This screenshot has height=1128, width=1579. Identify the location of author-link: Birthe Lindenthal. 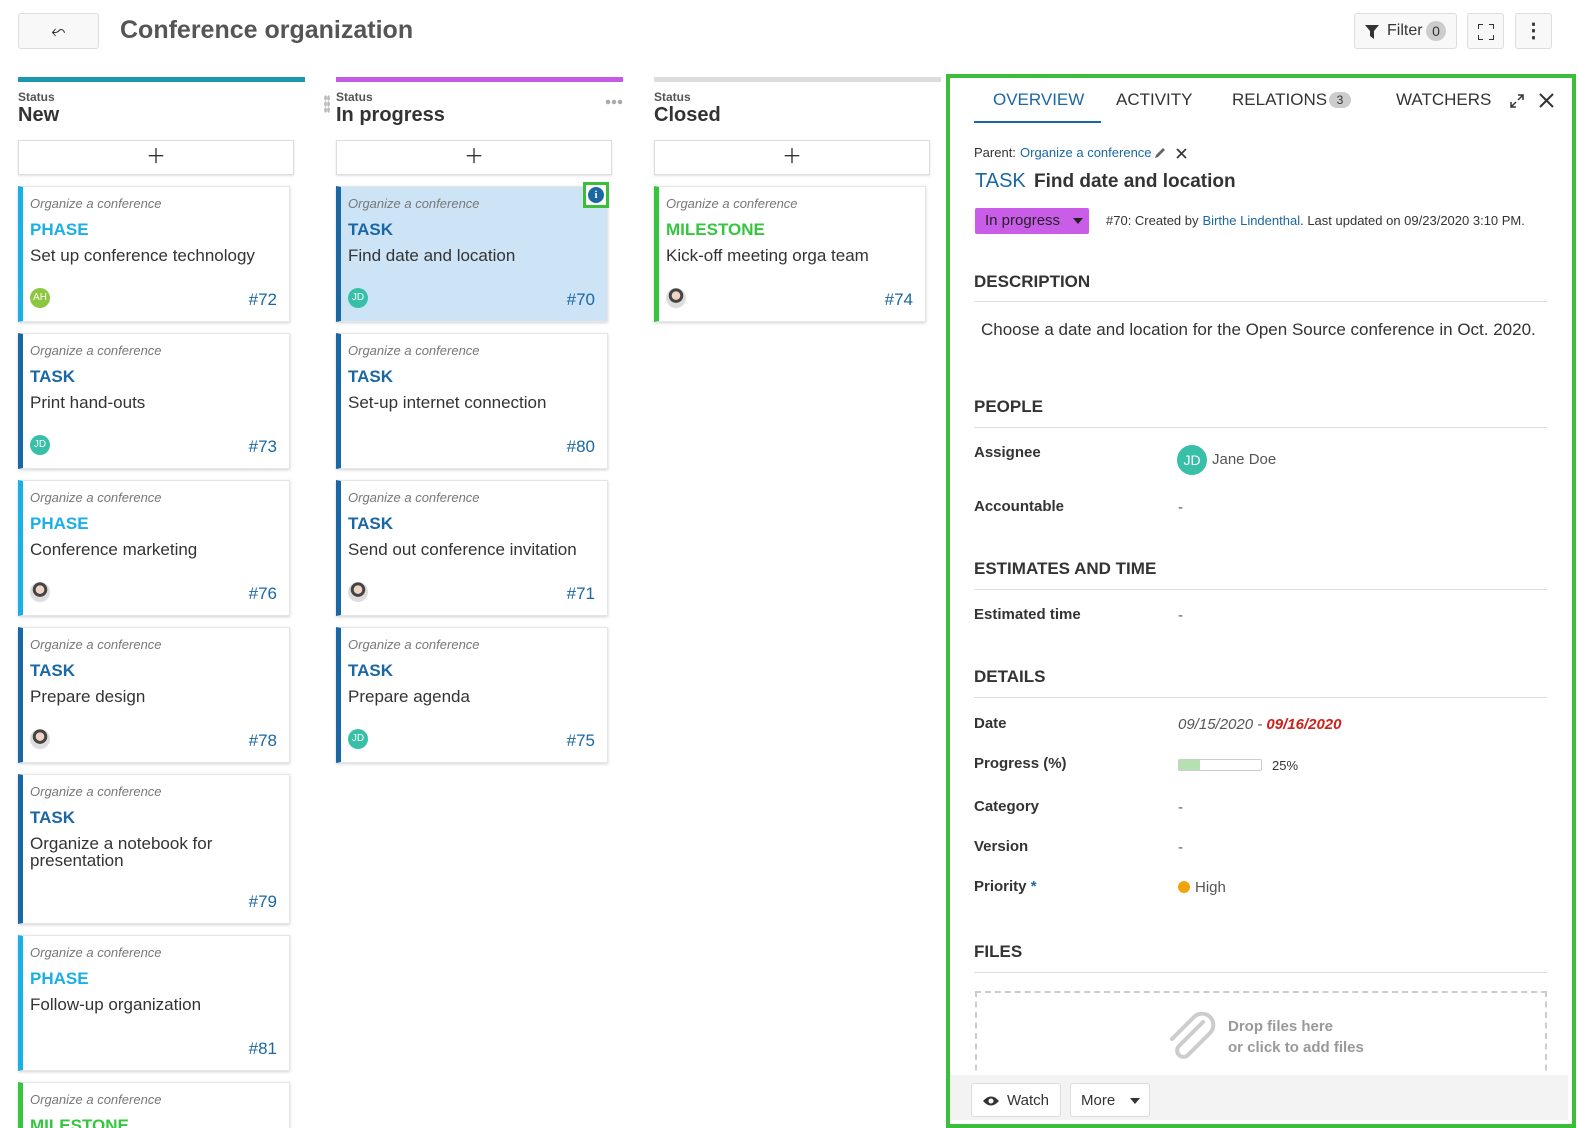
(1251, 220).